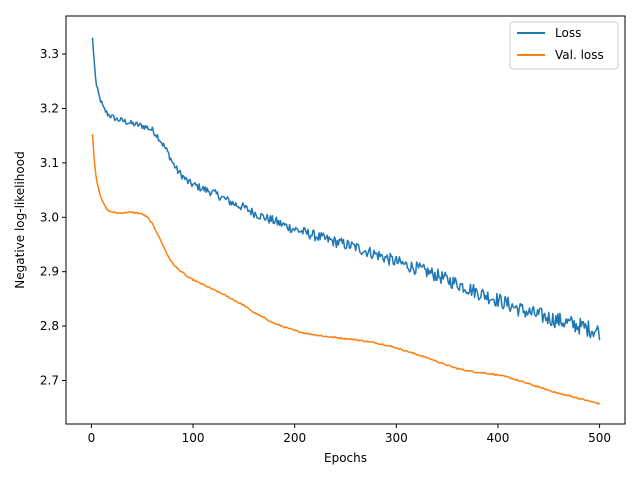 This screenshot has height=480, width=640. Describe the element at coordinates (49, 380) in the screenshot. I see `y-tick-label: 2.7` at that location.